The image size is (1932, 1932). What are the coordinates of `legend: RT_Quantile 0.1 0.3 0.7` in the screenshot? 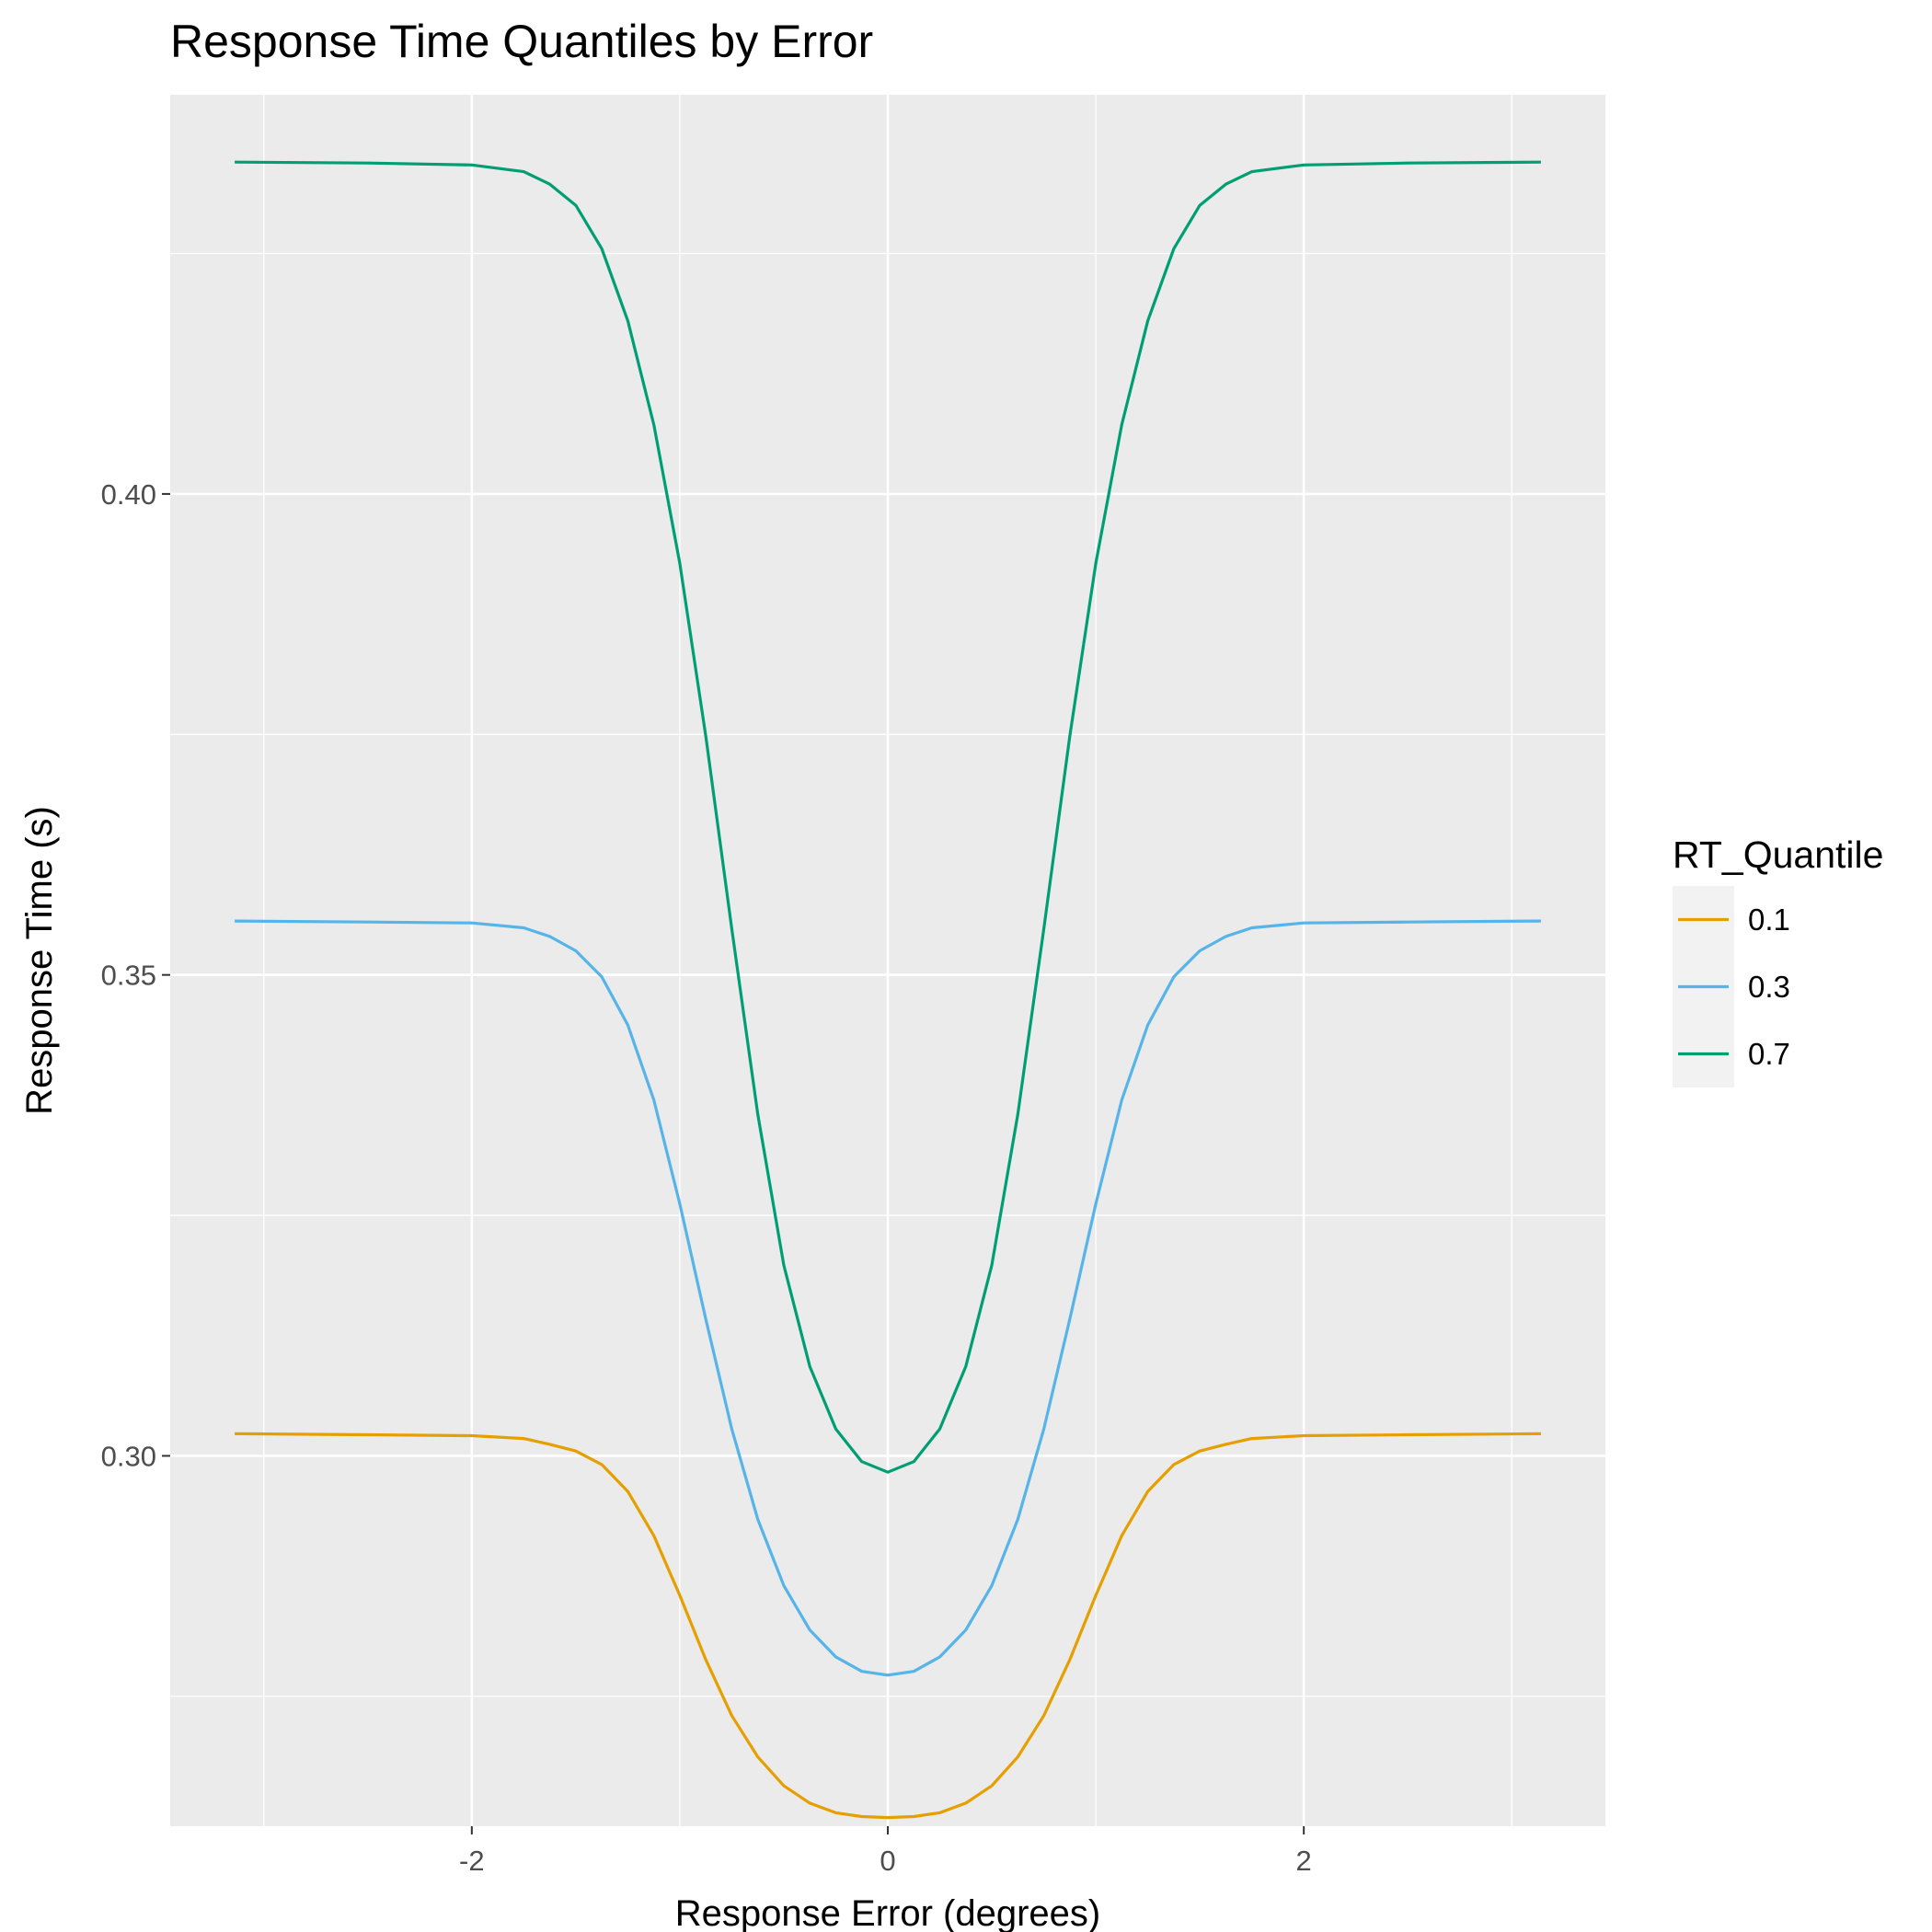 It's located at (1778, 960).